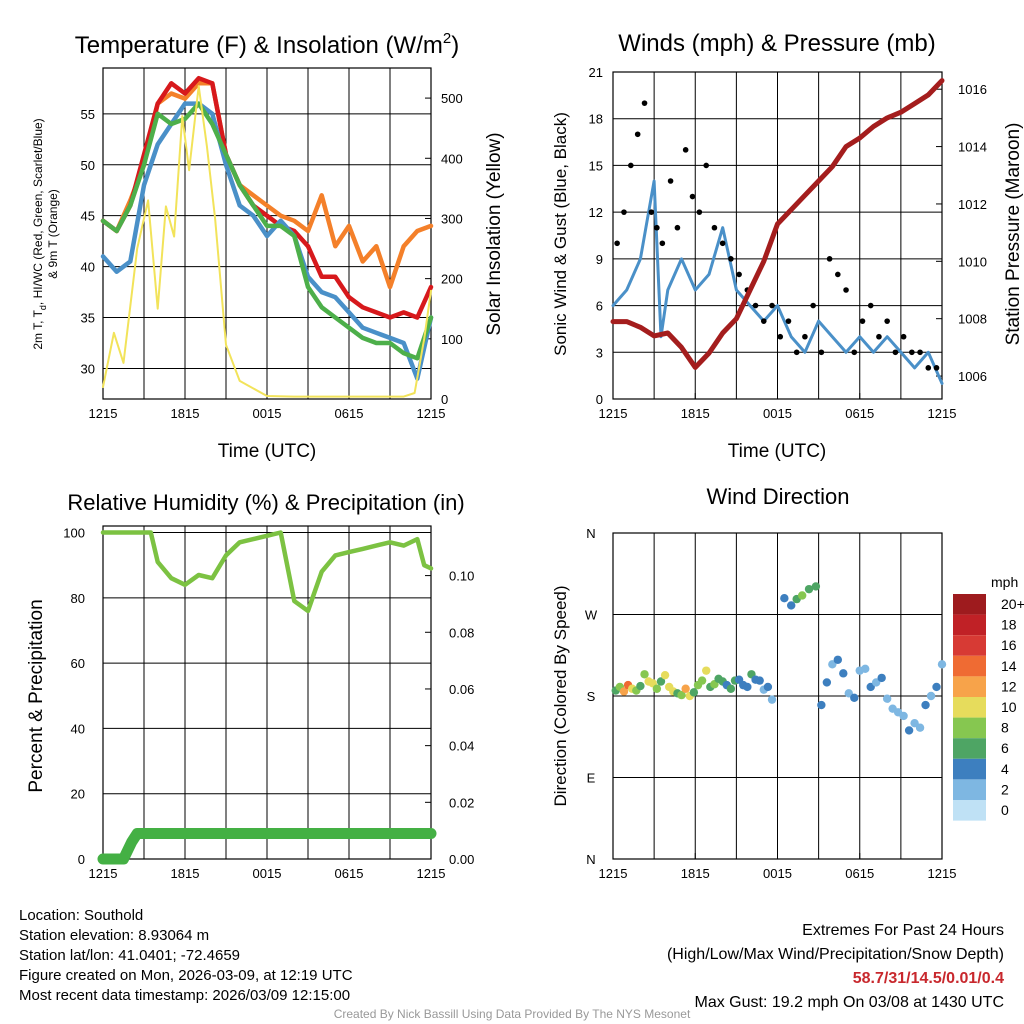 This screenshot has width=1024, height=1024. What do you see at coordinates (185, 413) in the screenshot?
I see `temperature-xtick-label: 1815` at bounding box center [185, 413].